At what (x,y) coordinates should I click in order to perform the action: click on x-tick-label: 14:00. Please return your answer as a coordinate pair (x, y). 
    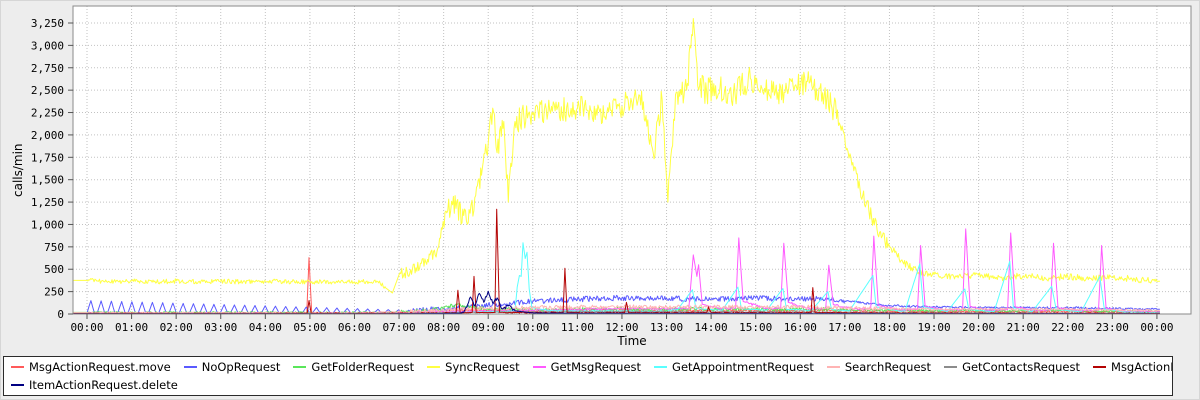
    Looking at the image, I should click on (711, 327).